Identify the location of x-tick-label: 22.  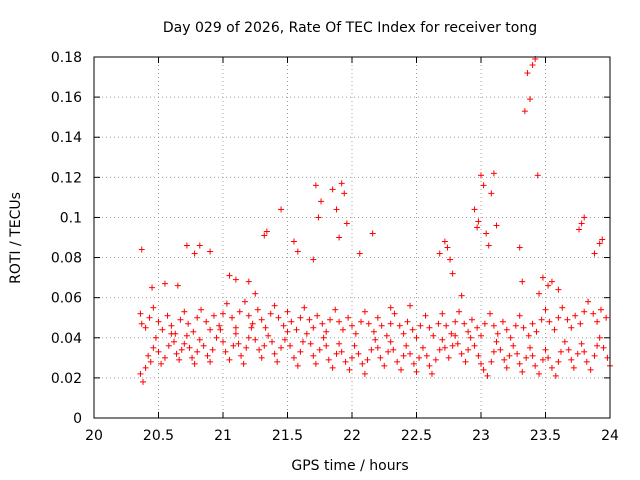
(352, 436).